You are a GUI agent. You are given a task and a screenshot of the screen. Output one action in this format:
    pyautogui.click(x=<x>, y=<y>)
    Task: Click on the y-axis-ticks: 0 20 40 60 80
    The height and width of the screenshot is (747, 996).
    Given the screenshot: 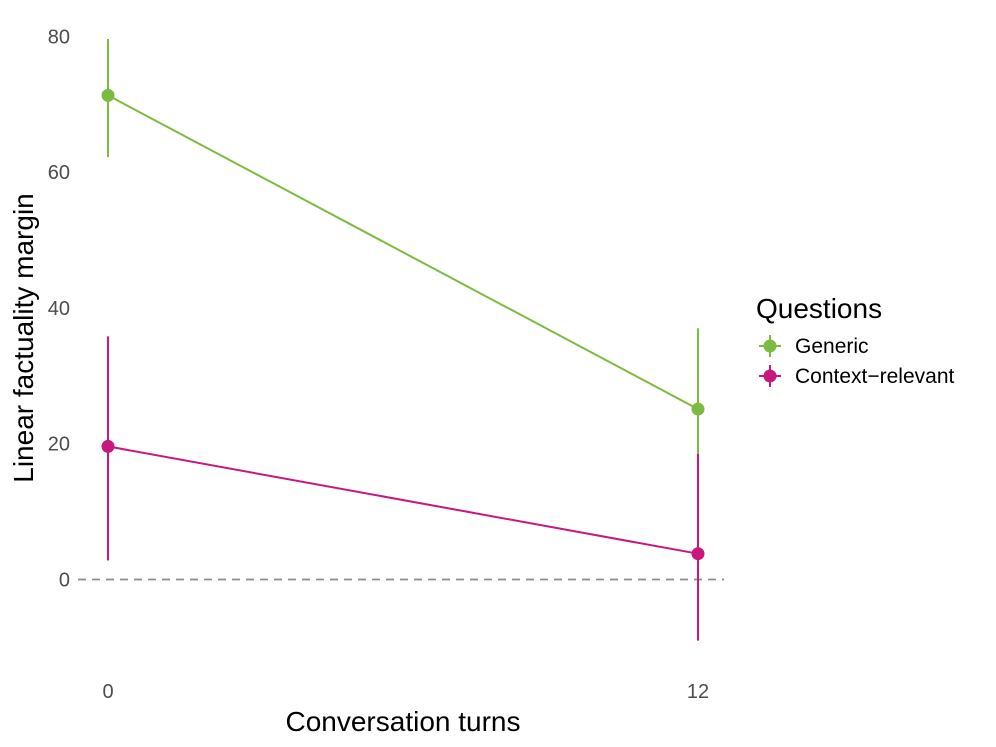 What is the action you would take?
    pyautogui.click(x=59, y=308)
    